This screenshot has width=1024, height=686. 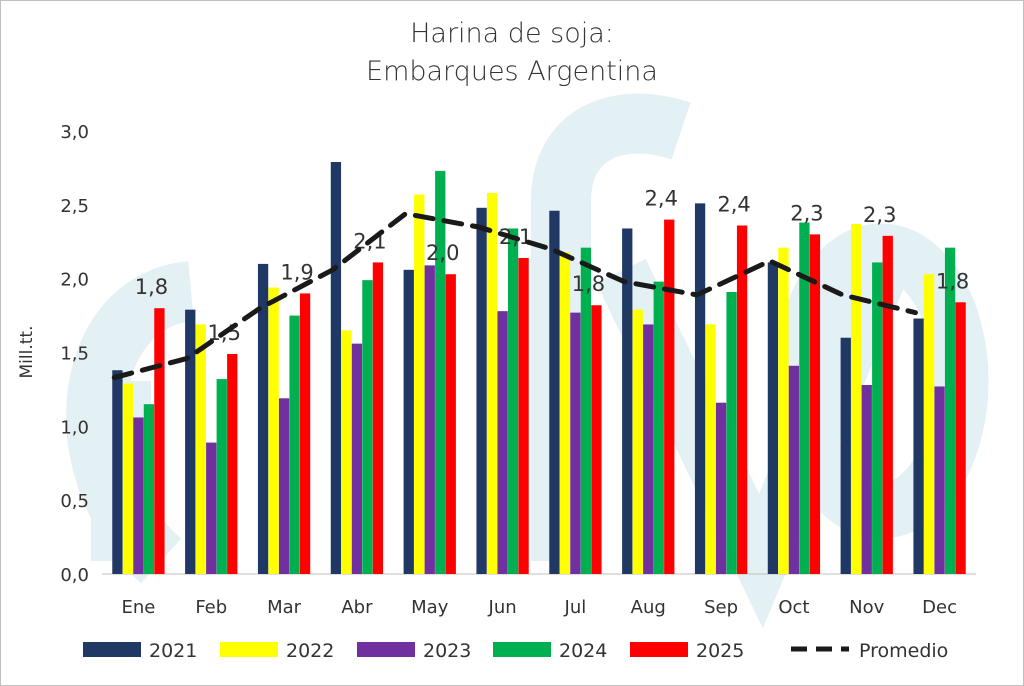 What do you see at coordinates (305, 433) in the screenshot?
I see `bar-2025-Mar` at bounding box center [305, 433].